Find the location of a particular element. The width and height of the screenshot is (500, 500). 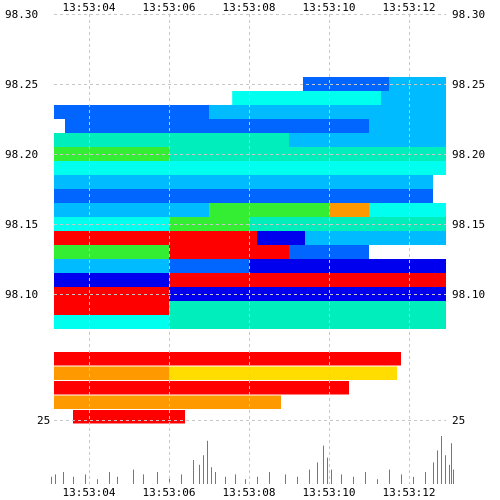

x-tick-bottom: 13:53:08 is located at coordinates (249, 492).